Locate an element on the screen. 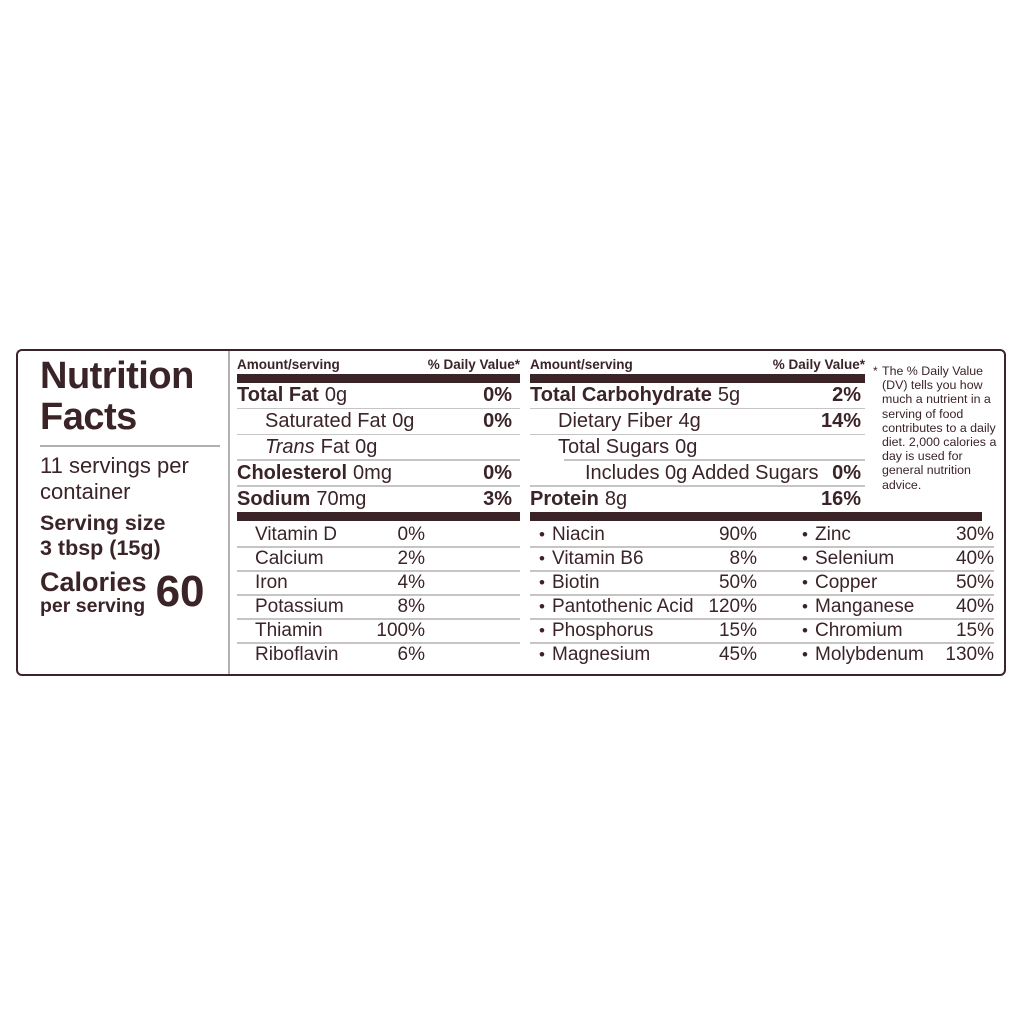 This screenshot has height=1024, width=1024. vitamin-row: Riboflavin 6% is located at coordinates (378, 654).